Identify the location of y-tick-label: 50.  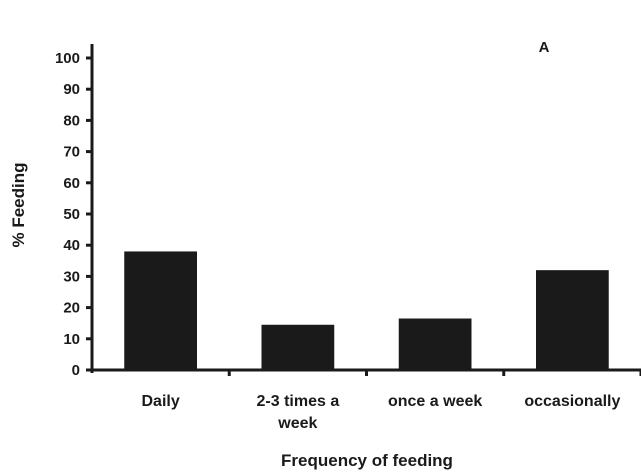
(71, 214).